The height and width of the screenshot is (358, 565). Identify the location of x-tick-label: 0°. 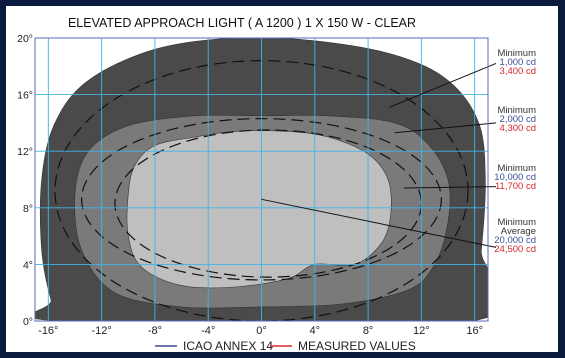
(261, 331).